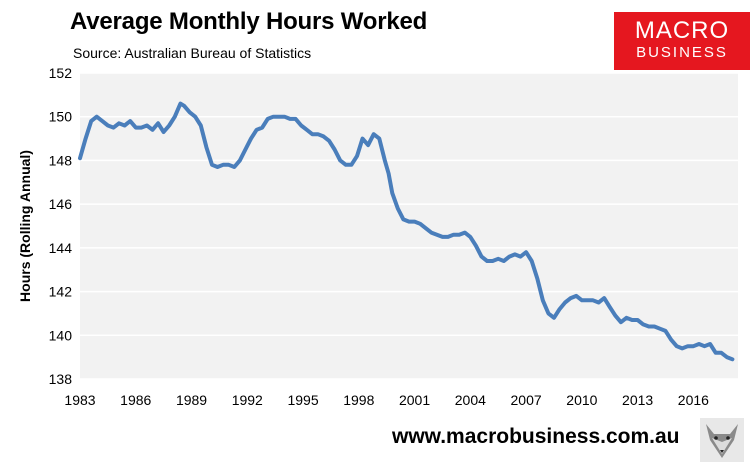 The image size is (755, 470). I want to click on footer-url: www.macrobusiness.com.au, so click(536, 436).